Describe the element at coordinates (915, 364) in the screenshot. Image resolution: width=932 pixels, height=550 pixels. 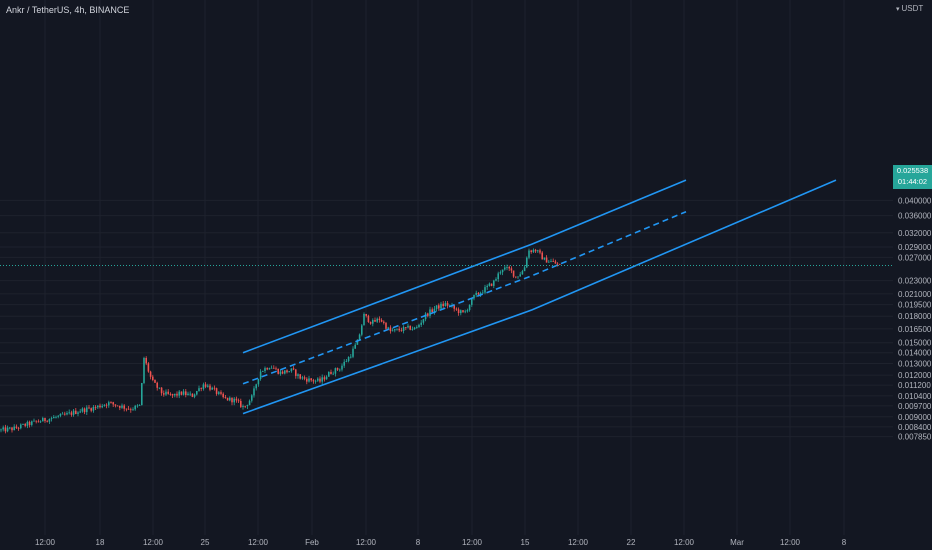
I see `price-tick-label: 0.013000` at that location.